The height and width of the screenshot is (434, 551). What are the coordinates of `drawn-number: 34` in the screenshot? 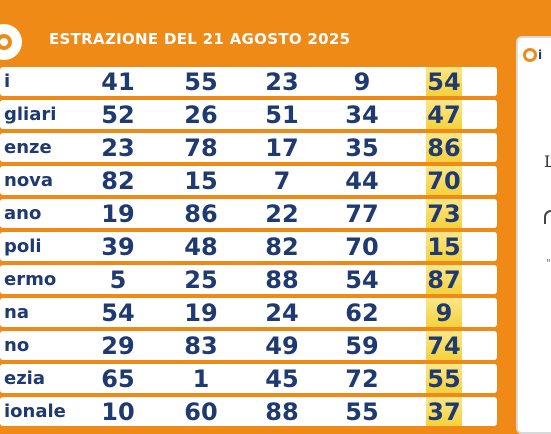 It's located at (362, 115).